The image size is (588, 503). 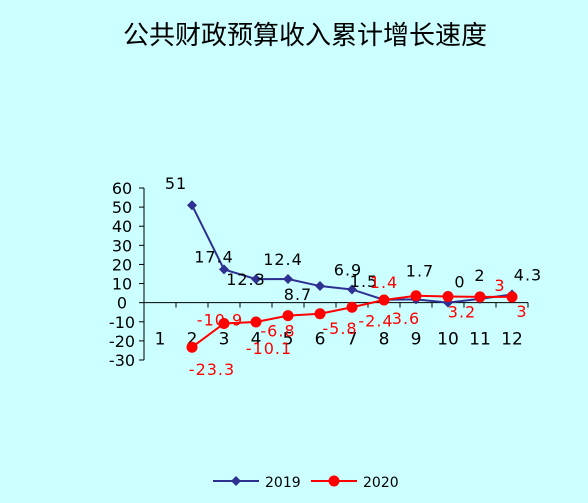 What do you see at coordinates (384, 282) in the screenshot?
I see `data-label-2020: 1.4` at bounding box center [384, 282].